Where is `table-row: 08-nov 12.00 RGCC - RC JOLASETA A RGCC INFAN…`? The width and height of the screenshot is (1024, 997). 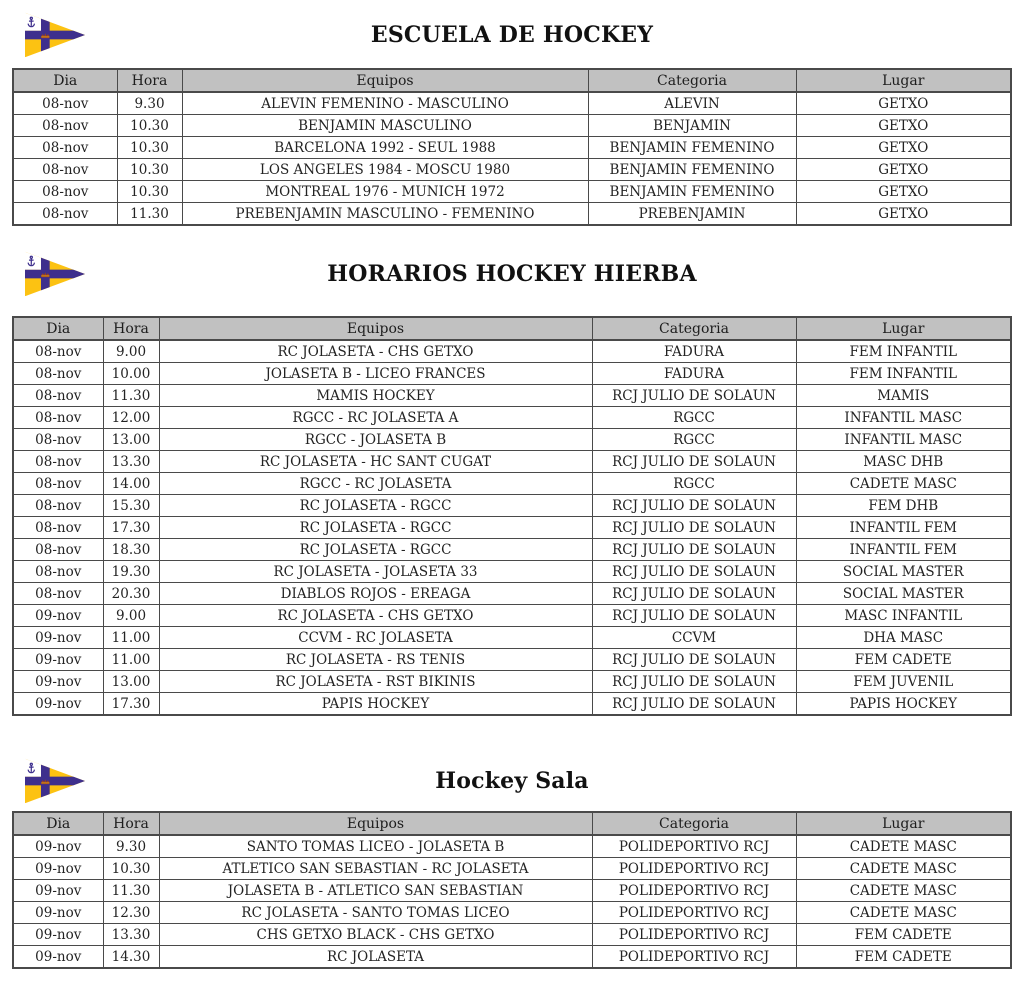 table-row: 08-nov 12.00 RGCC - RC JOLASETA A RGCC INFAN… is located at coordinates (512, 417).